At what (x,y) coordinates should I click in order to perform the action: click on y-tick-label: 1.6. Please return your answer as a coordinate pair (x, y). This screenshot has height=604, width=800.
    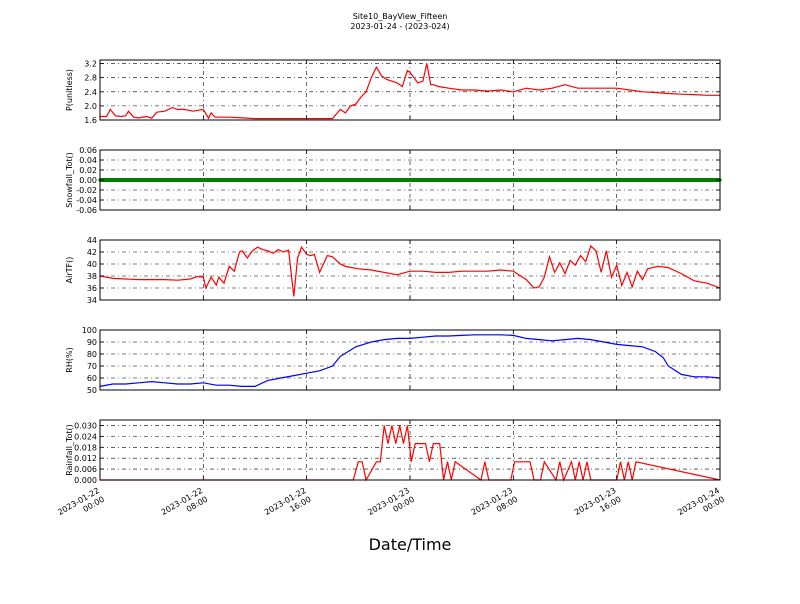
    Looking at the image, I should click on (90, 120).